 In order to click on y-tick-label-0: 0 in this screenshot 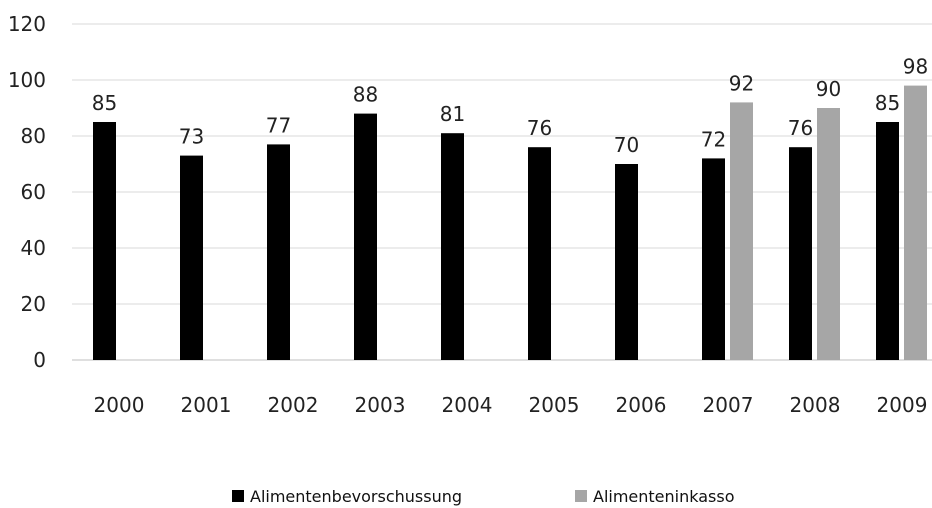, I will do `click(39, 360)`.